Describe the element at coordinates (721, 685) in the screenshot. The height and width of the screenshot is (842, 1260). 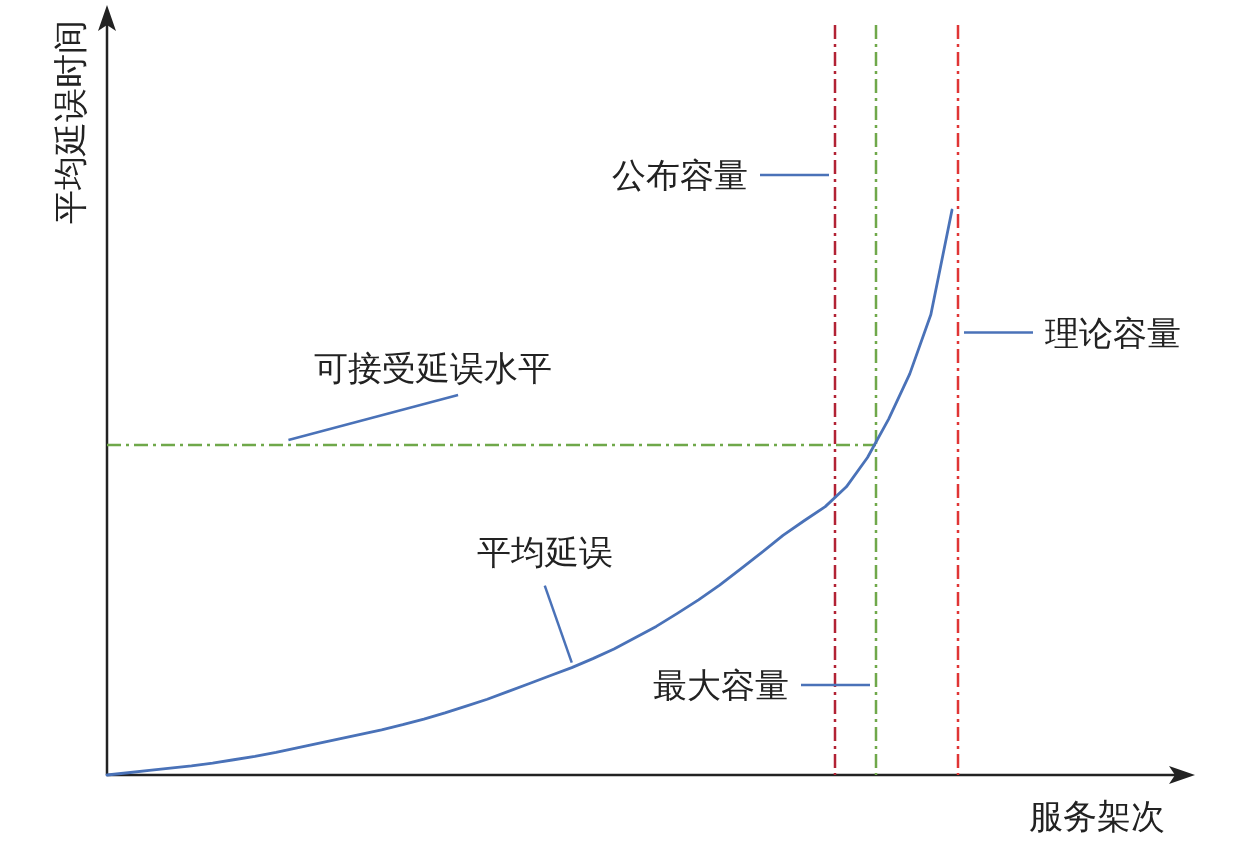
I see `annotation: 最大容量` at that location.